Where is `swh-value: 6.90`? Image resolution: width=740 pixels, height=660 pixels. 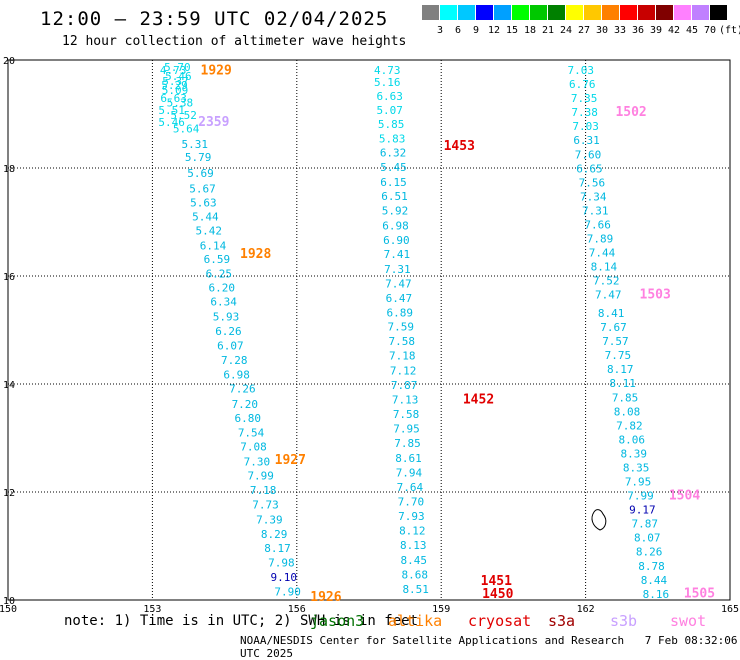
swh-value: 6.90 is located at coordinates (396, 240).